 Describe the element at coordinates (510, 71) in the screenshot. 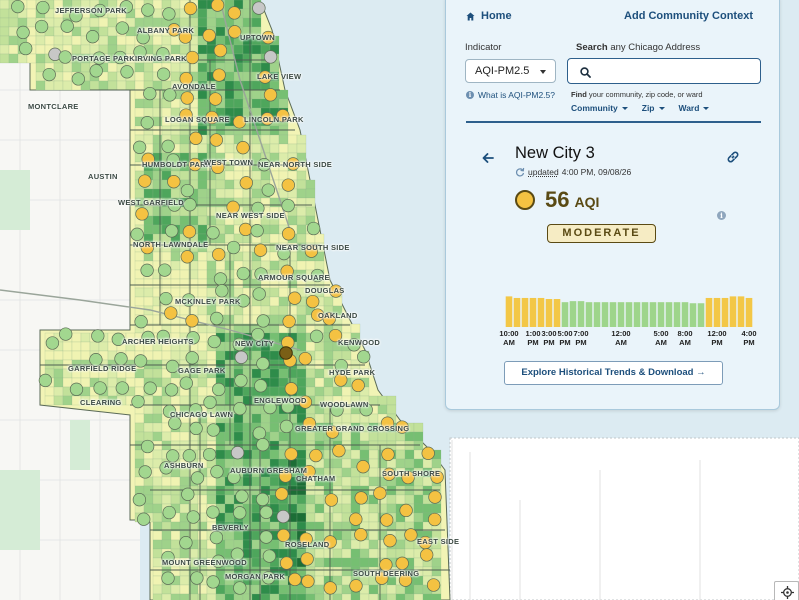

I see `indicator-select: AQI-PM2.5` at that location.